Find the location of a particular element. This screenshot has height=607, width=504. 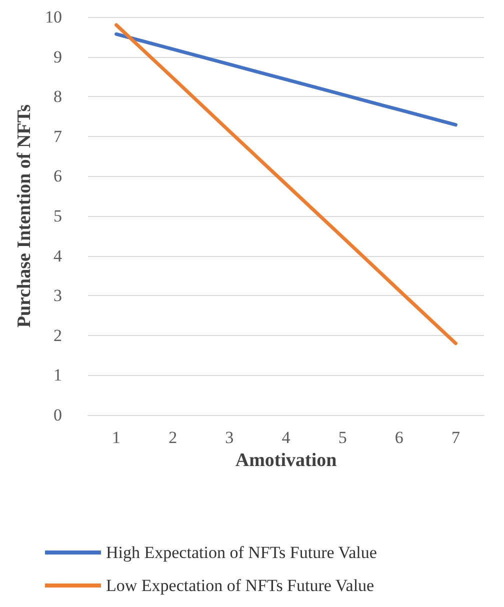

y-tick-label: 6 is located at coordinates (58, 176).